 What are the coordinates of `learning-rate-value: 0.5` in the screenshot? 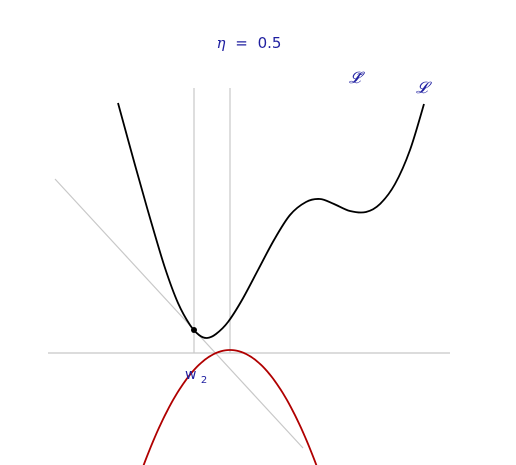 It's located at (270, 43).